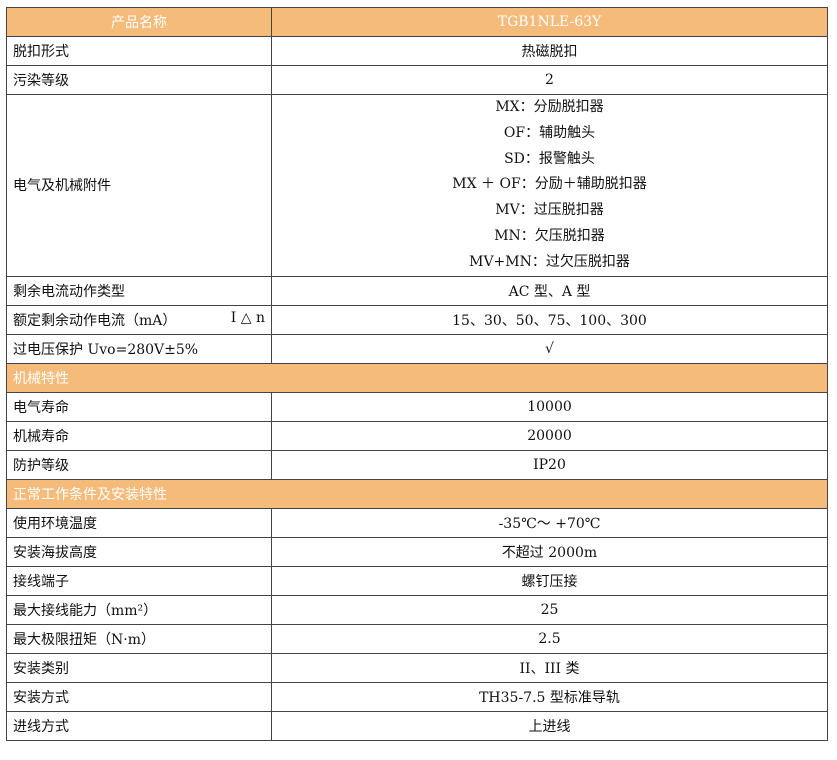 This screenshot has height=760, width=837. I want to click on header-row: 产品名称 TGB1NLE-63Y, so click(417, 22).